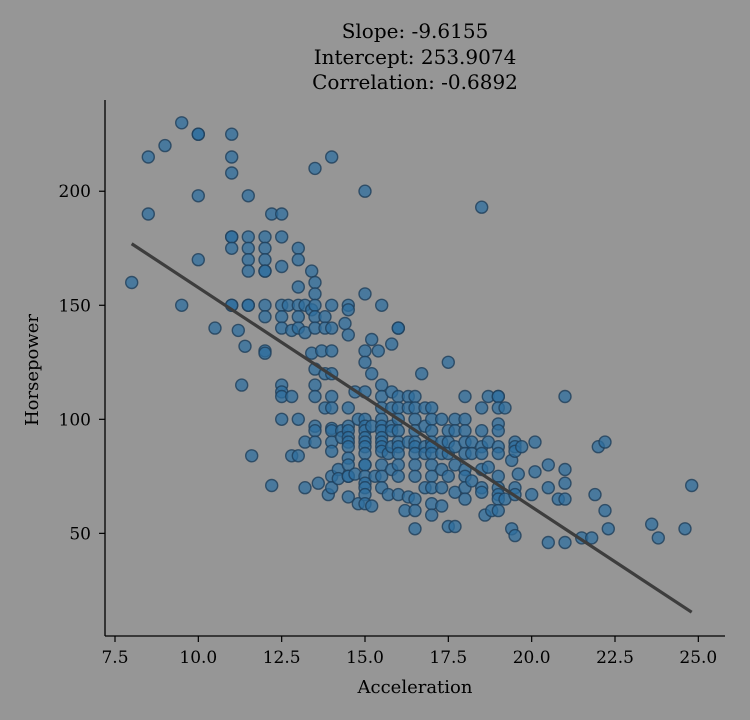  What do you see at coordinates (282, 658) in the screenshot?
I see `x-tick-label: 12.5` at bounding box center [282, 658].